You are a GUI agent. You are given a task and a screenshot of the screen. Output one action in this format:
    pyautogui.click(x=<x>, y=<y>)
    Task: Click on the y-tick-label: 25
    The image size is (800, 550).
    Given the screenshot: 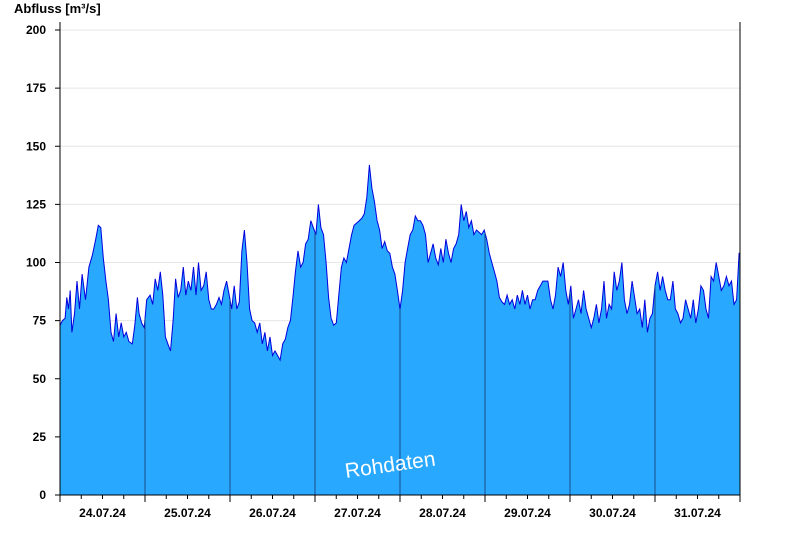 What is the action you would take?
    pyautogui.click(x=40, y=437)
    